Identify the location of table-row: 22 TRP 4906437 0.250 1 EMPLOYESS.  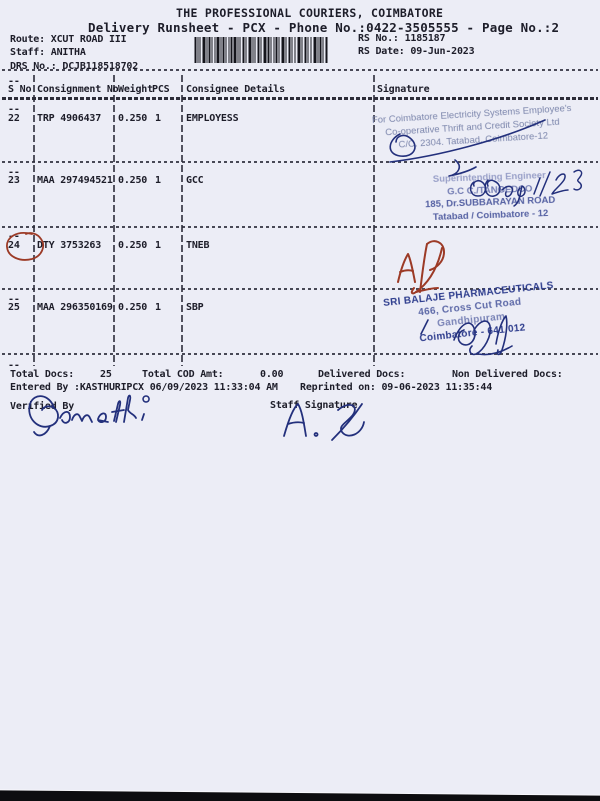
(300, 119).